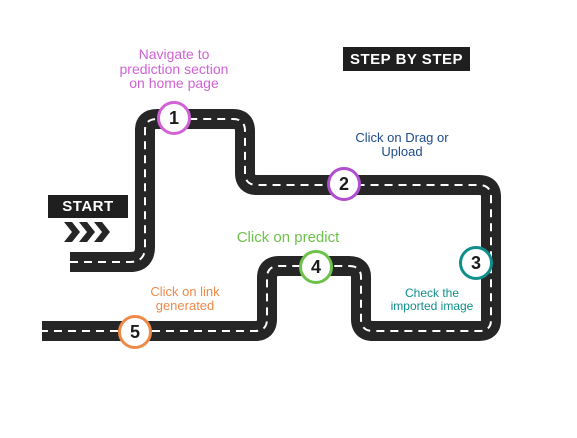 Image resolution: width=577 pixels, height=438 pixels. Describe the element at coordinates (185, 305) in the screenshot. I see `step5-line2: generated` at that location.